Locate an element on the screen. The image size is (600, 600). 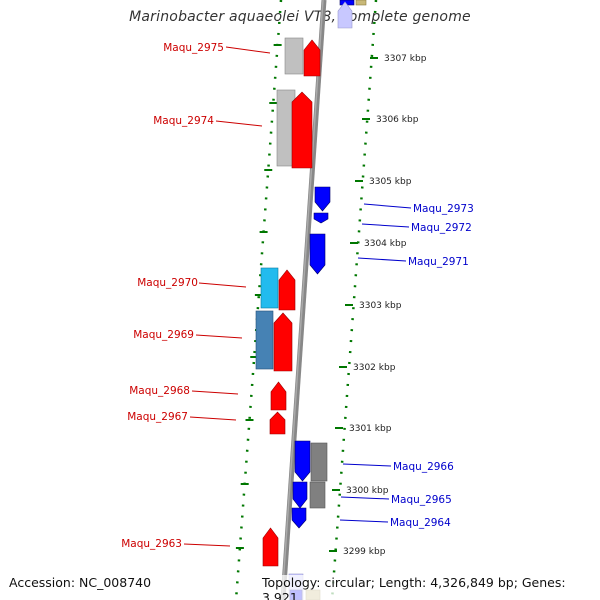
scale-label: 3305 kbp is located at coordinates (390, 182).